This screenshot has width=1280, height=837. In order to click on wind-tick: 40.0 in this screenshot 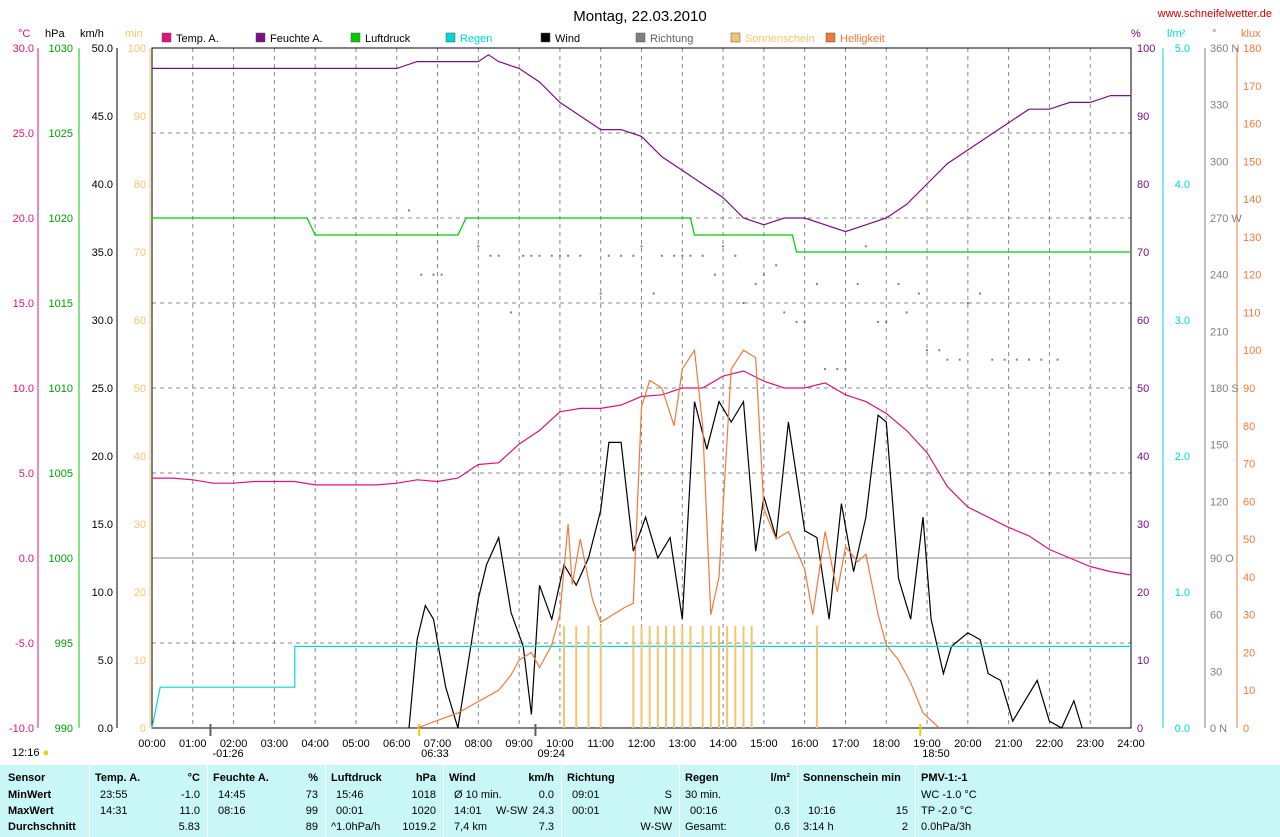, I will do `click(102, 185)`.